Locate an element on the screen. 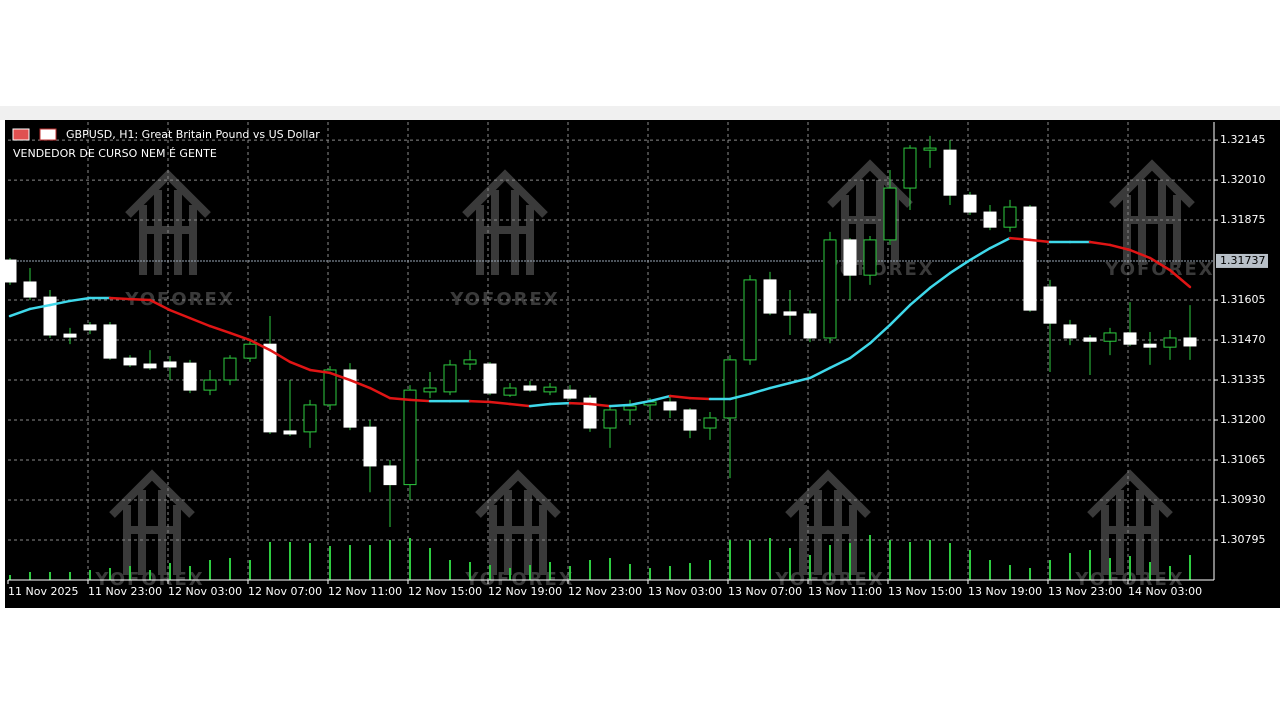 The width and height of the screenshot is (1280, 720). timeframe-icon is located at coordinates (48, 134).